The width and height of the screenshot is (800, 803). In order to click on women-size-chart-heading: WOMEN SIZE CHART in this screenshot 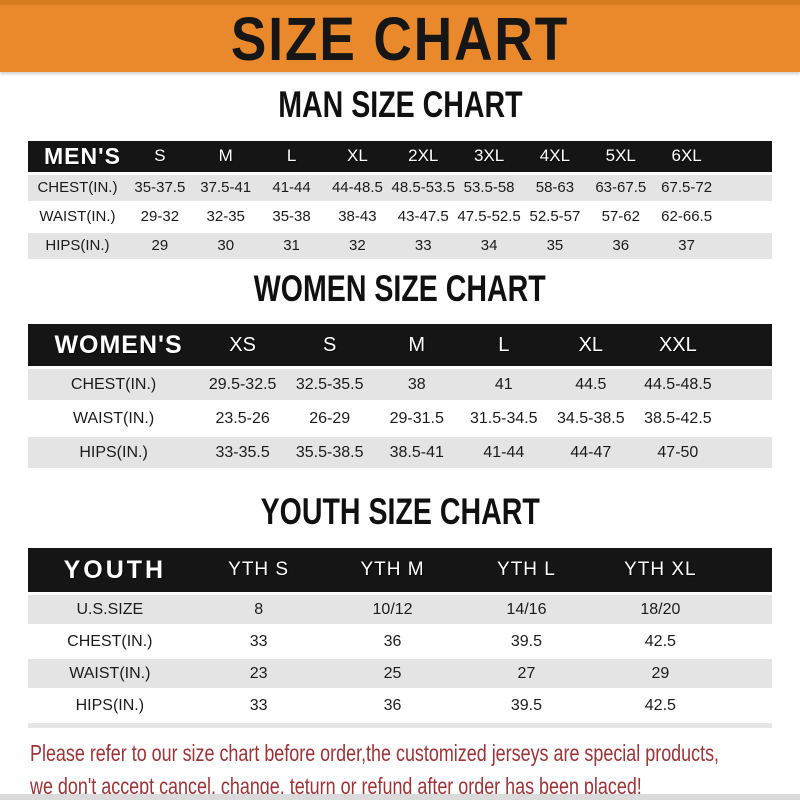, I will do `click(400, 288)`.